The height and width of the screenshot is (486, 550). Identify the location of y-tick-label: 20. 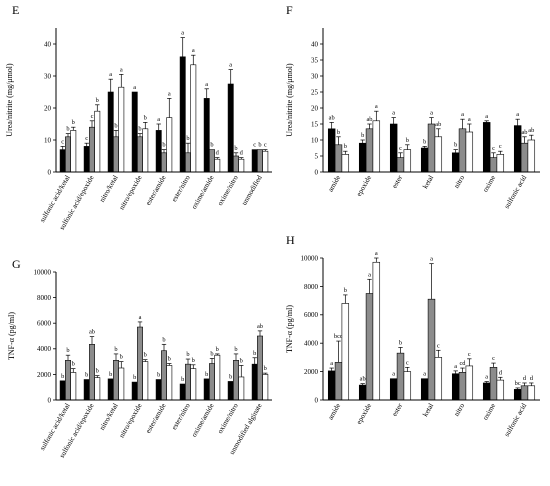
(315, 108).